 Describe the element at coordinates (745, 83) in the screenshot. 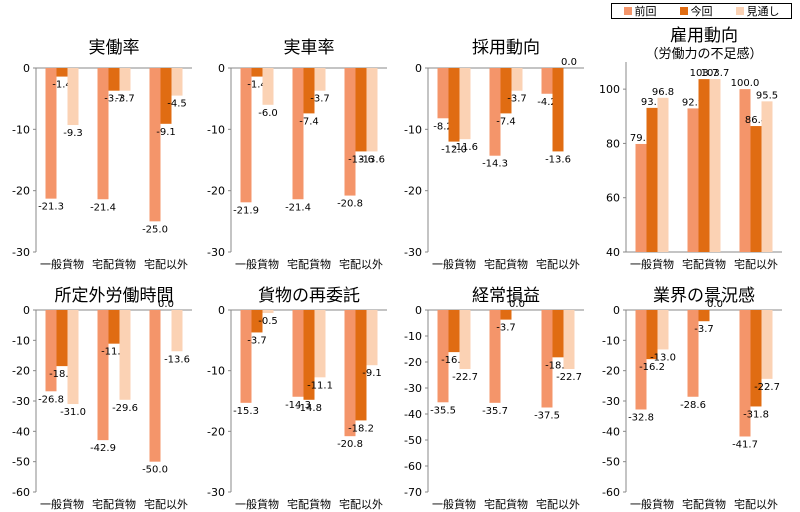

I see `data-label: 100.0` at that location.